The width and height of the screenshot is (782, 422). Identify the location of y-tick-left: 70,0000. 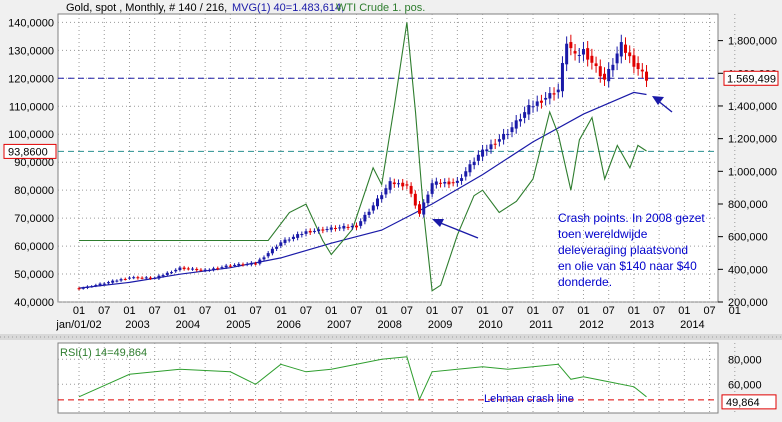
(34, 219).